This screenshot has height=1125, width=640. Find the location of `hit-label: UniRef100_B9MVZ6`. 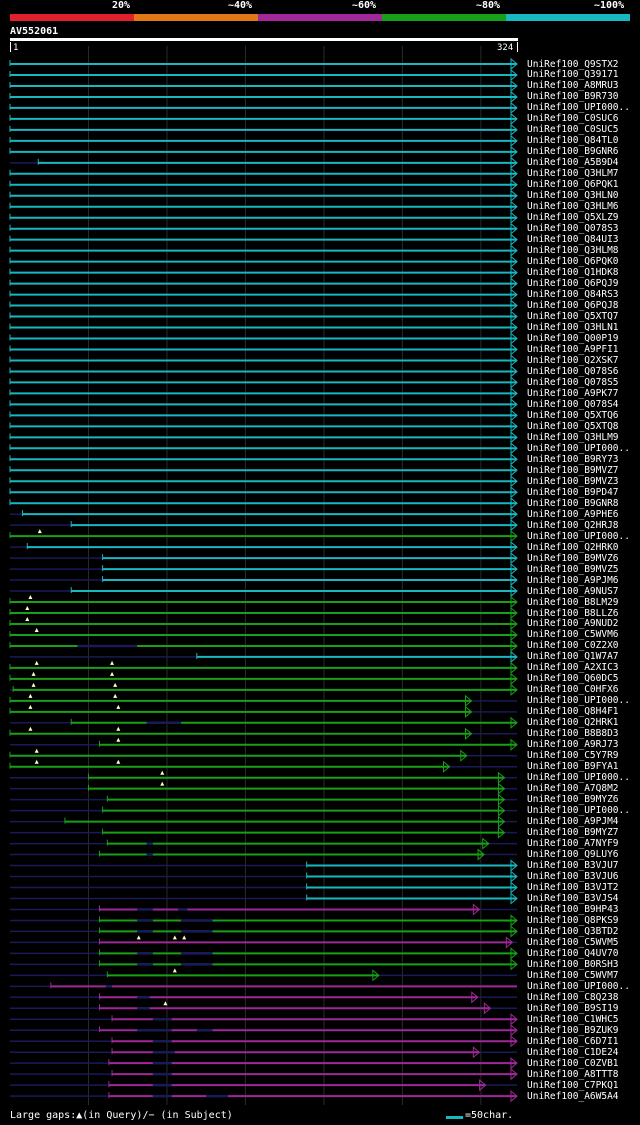

hit-label: UniRef100_B9MVZ6 is located at coordinates (573, 558).